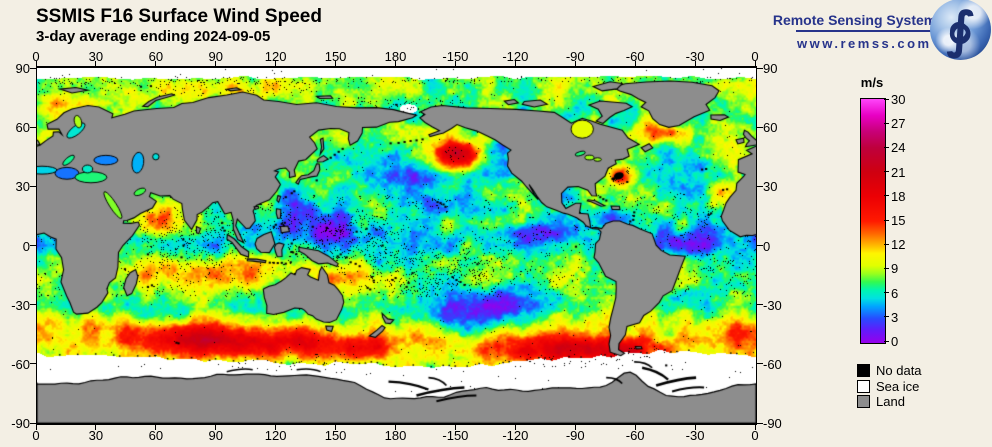  I want to click on page-title: SSMIS F16 Surface Wind Speed, so click(179, 16).